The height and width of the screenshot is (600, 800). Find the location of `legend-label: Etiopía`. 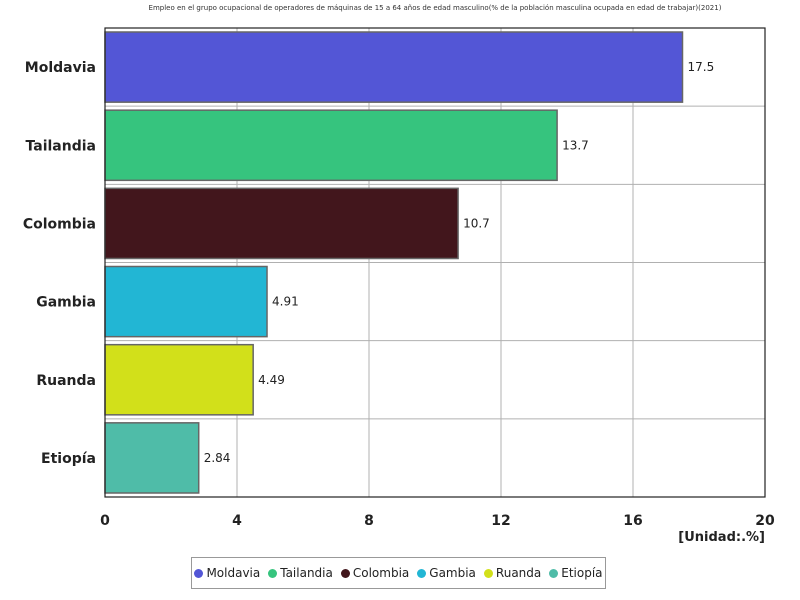

legend-label: Etiopía is located at coordinates (582, 573).